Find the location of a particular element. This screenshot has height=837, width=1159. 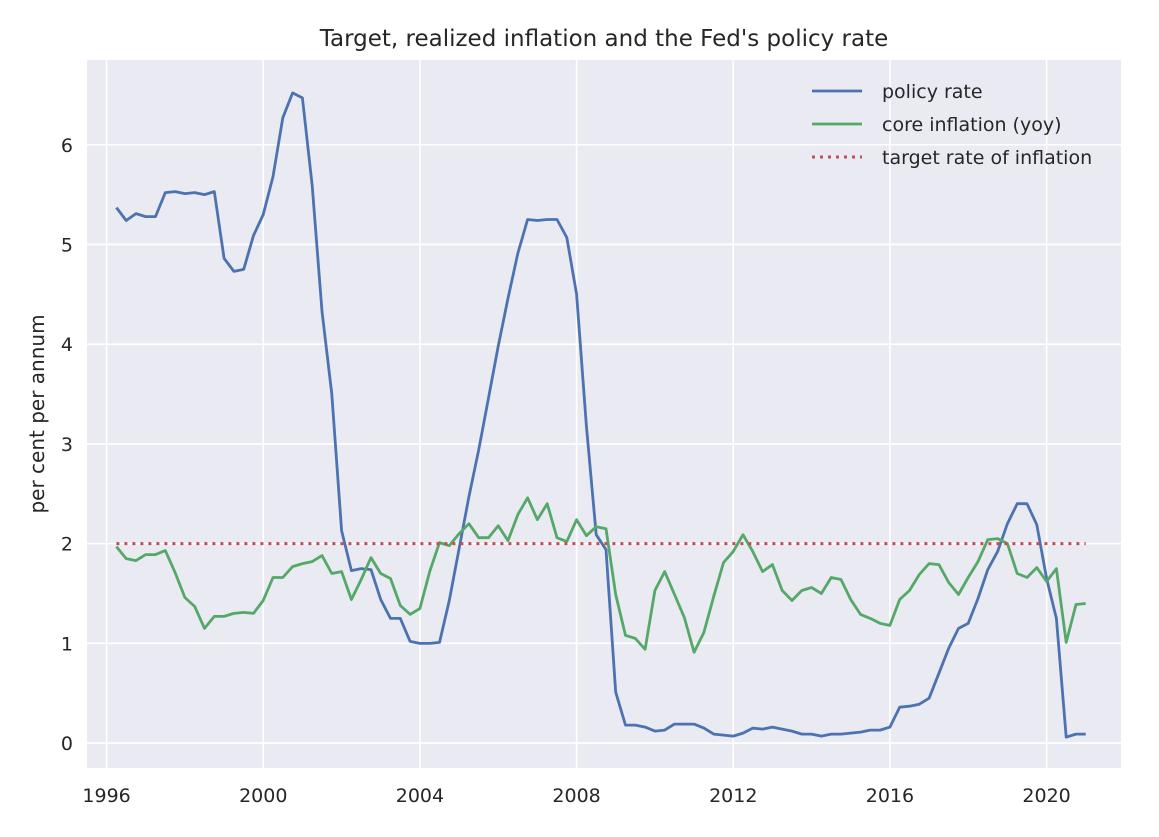

y-axis-label: per cent per annum is located at coordinates (37, 413).